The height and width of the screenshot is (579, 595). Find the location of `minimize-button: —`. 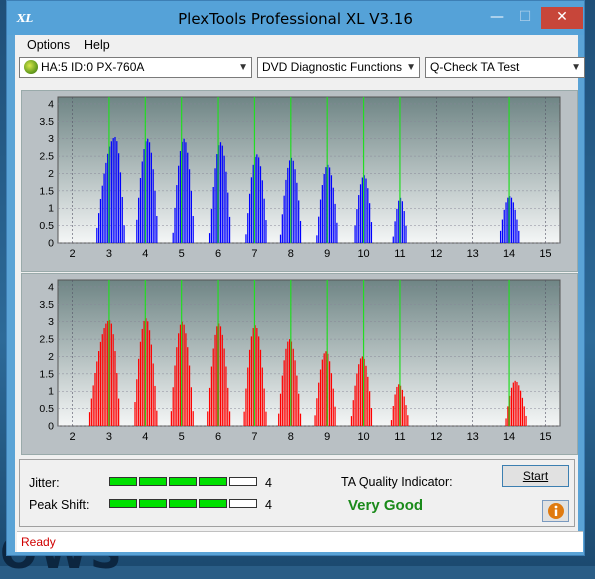

minimize-button: — is located at coordinates (497, 17).